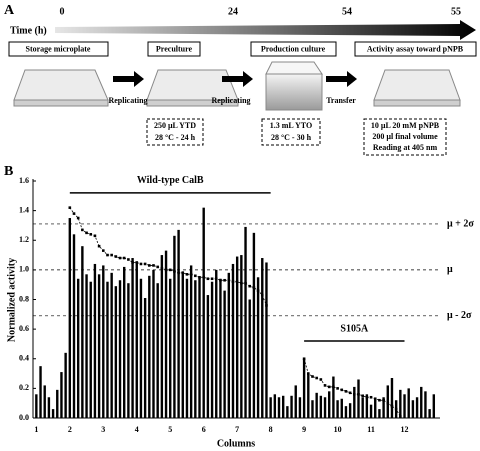 The image size is (480, 451). I want to click on condition: 1.3 mL YTO, so click(291, 125).